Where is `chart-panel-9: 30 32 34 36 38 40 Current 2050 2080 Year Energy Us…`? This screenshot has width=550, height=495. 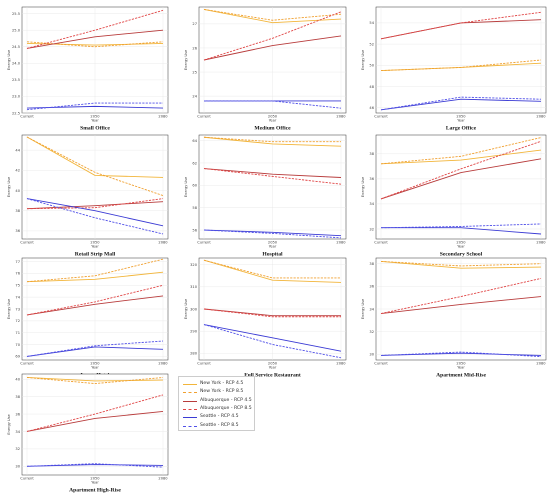
chart-panel-9: 30 32 34 36 38 40 Current 2050 2080 Year Energy Us… is located at coordinates (87, 433).